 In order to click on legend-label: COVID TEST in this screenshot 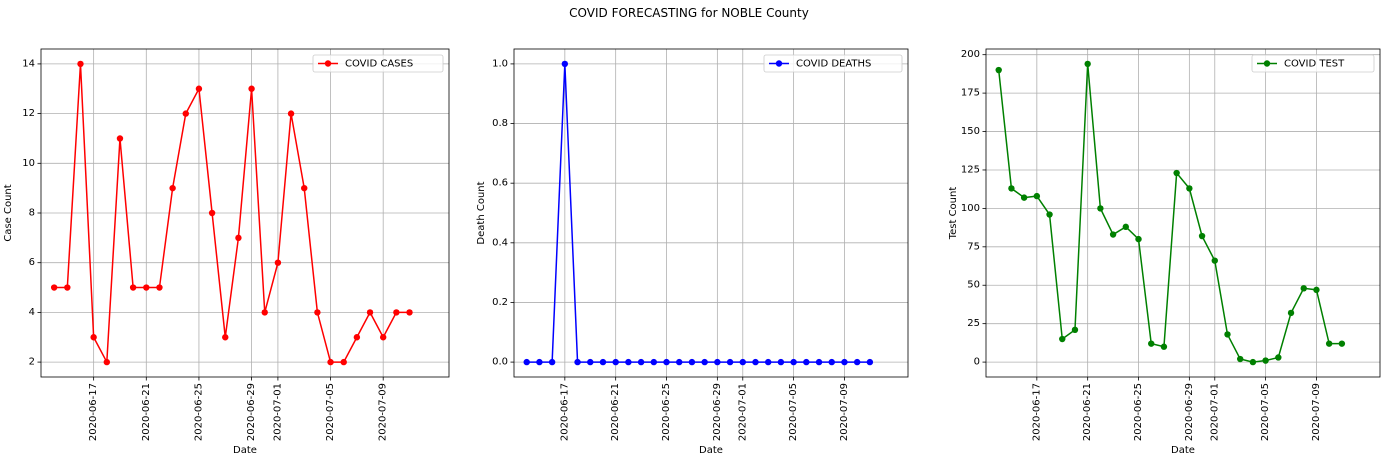, I will do `click(1314, 64)`.